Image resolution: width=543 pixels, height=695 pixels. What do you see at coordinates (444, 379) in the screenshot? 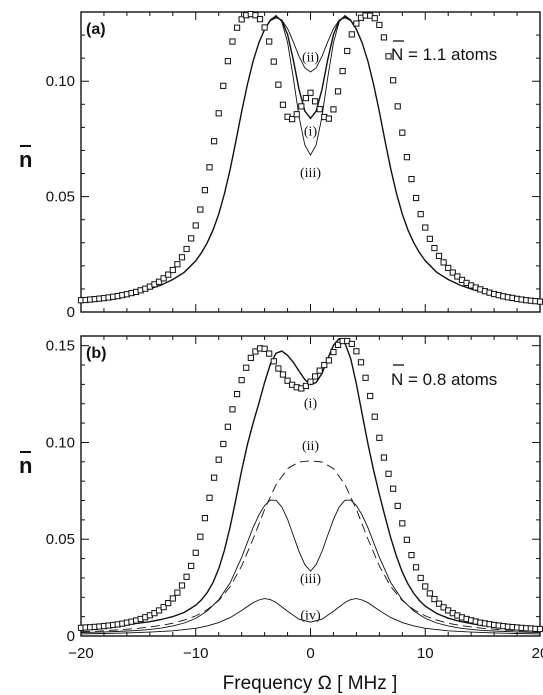
I see `panel-b-atom-count: N = 0.8 atoms` at bounding box center [444, 379].